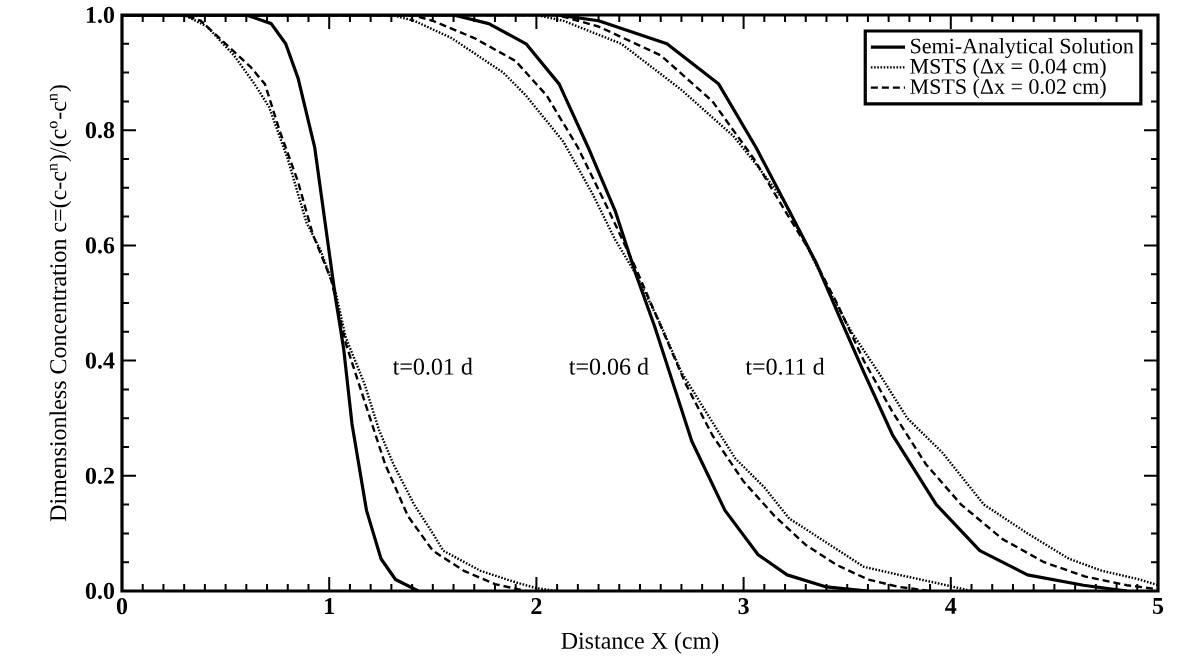 This screenshot has height=663, width=1201. I want to click on x-tick-label: 3, so click(743, 606).